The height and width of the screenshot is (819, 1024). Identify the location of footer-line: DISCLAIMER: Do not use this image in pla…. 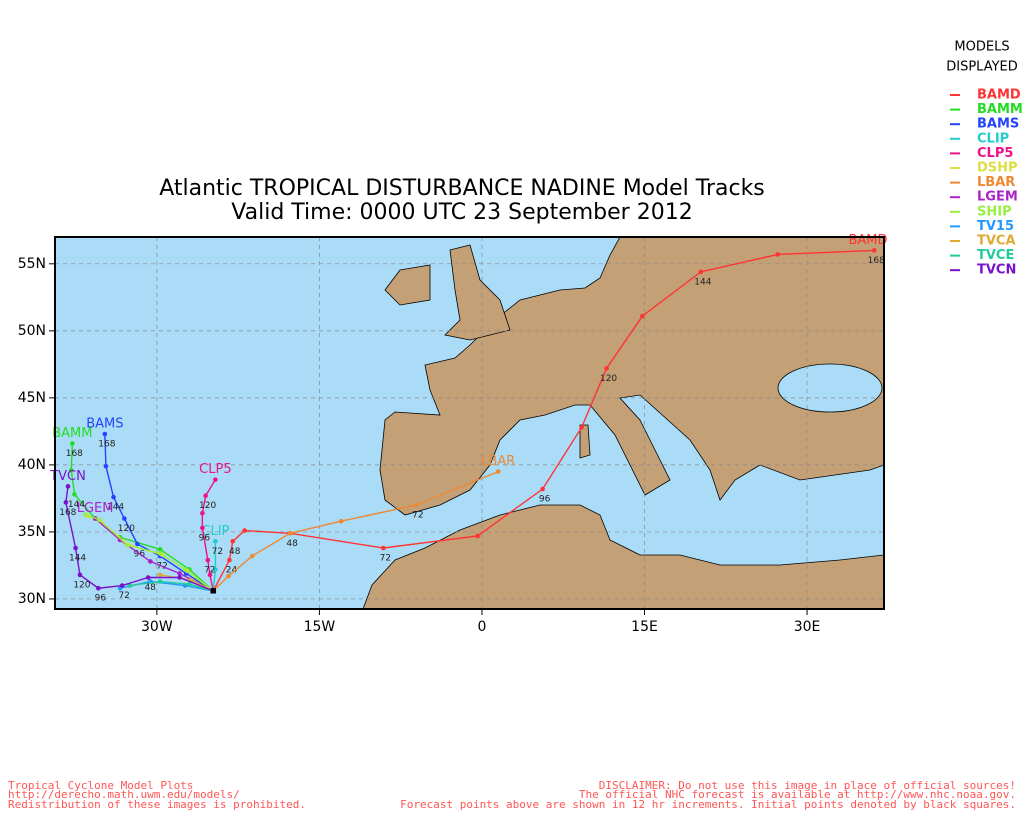
(807, 785).